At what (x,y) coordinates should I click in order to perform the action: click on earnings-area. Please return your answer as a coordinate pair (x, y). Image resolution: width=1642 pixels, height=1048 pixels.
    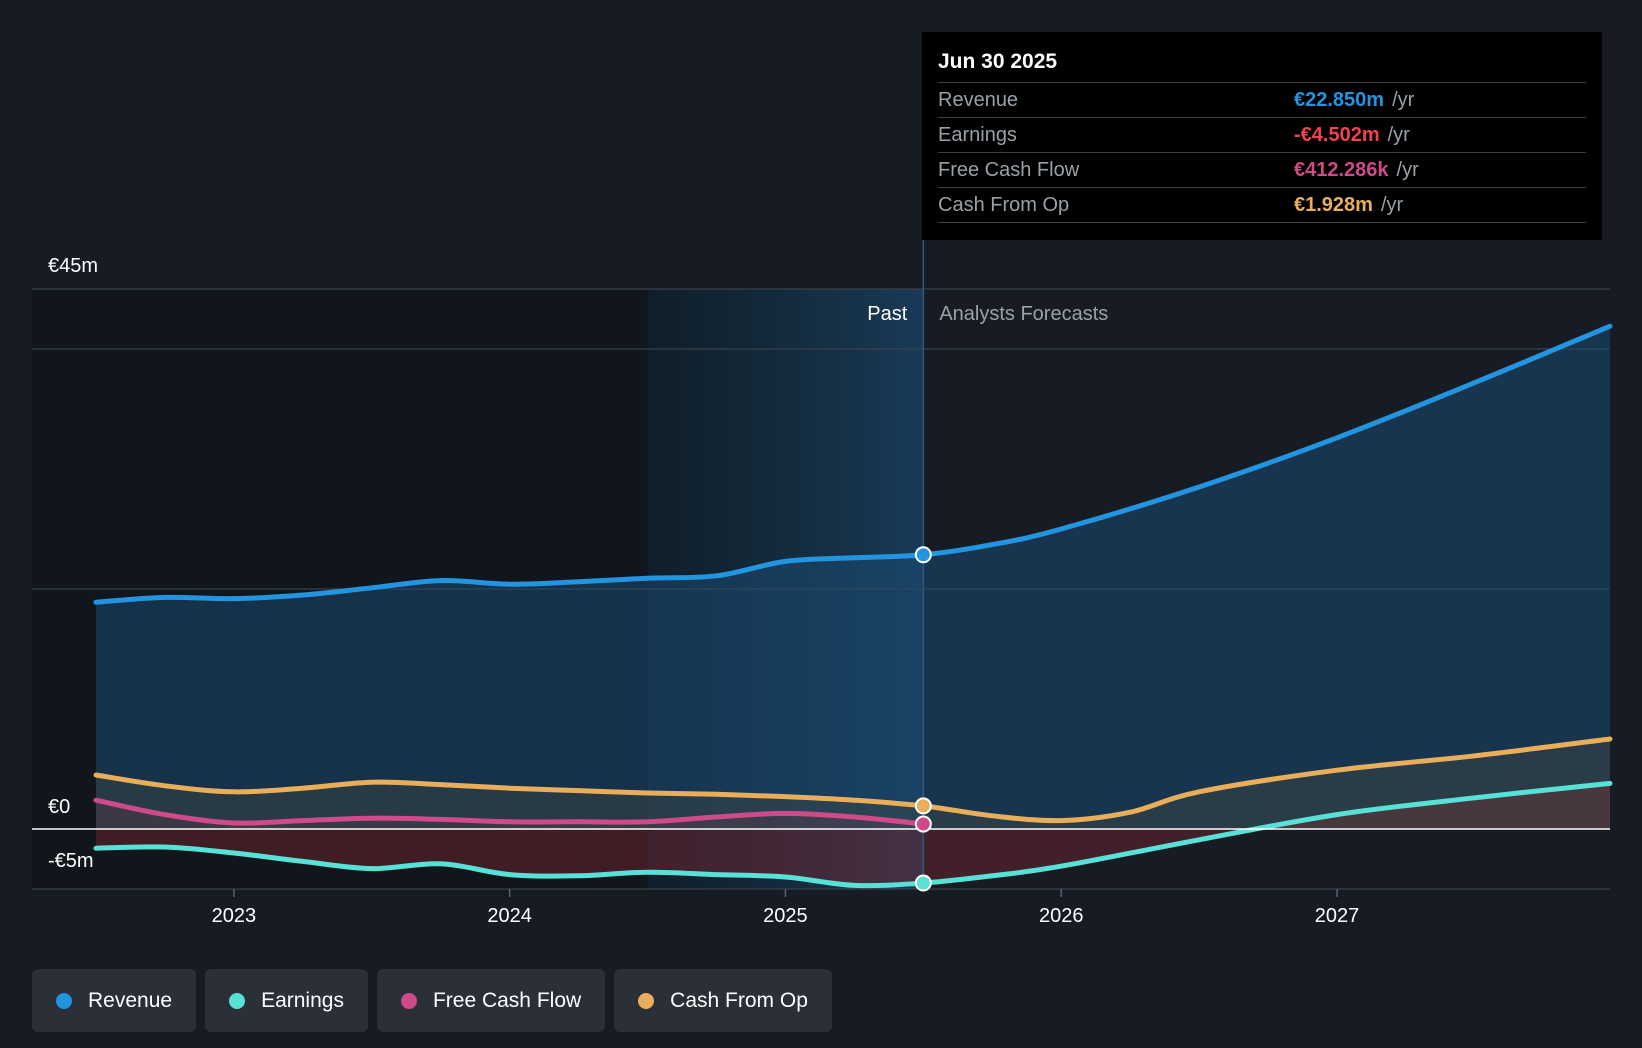
    Looking at the image, I should click on (853, 834).